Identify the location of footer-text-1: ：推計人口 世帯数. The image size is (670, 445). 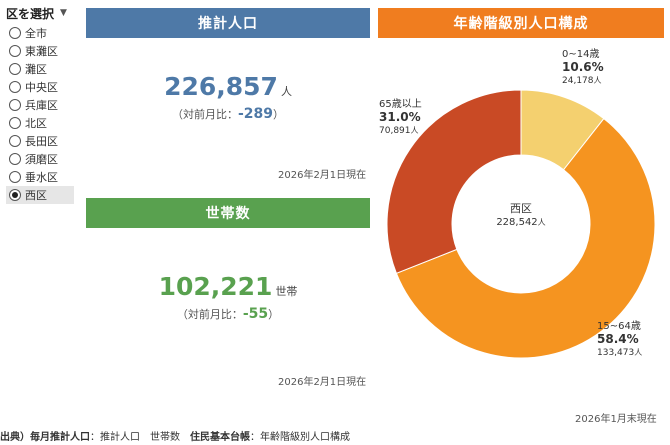
(140, 437).